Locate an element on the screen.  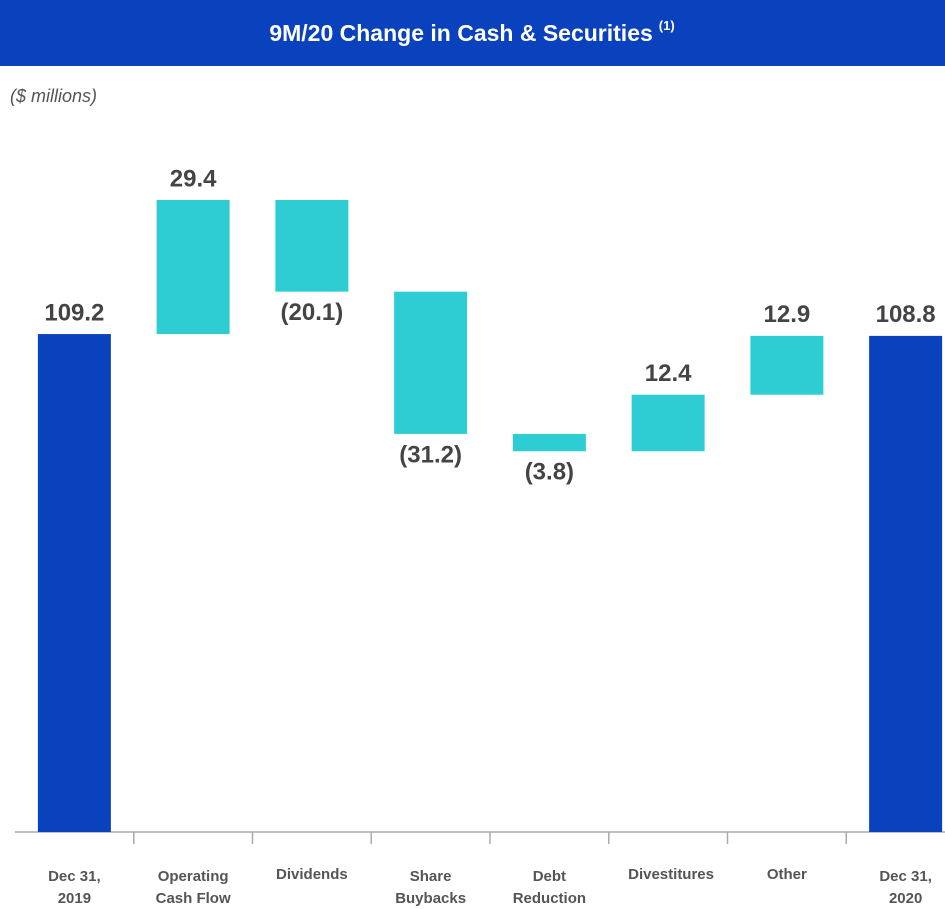
x-tick-label: Divestitures is located at coordinates (671, 874).